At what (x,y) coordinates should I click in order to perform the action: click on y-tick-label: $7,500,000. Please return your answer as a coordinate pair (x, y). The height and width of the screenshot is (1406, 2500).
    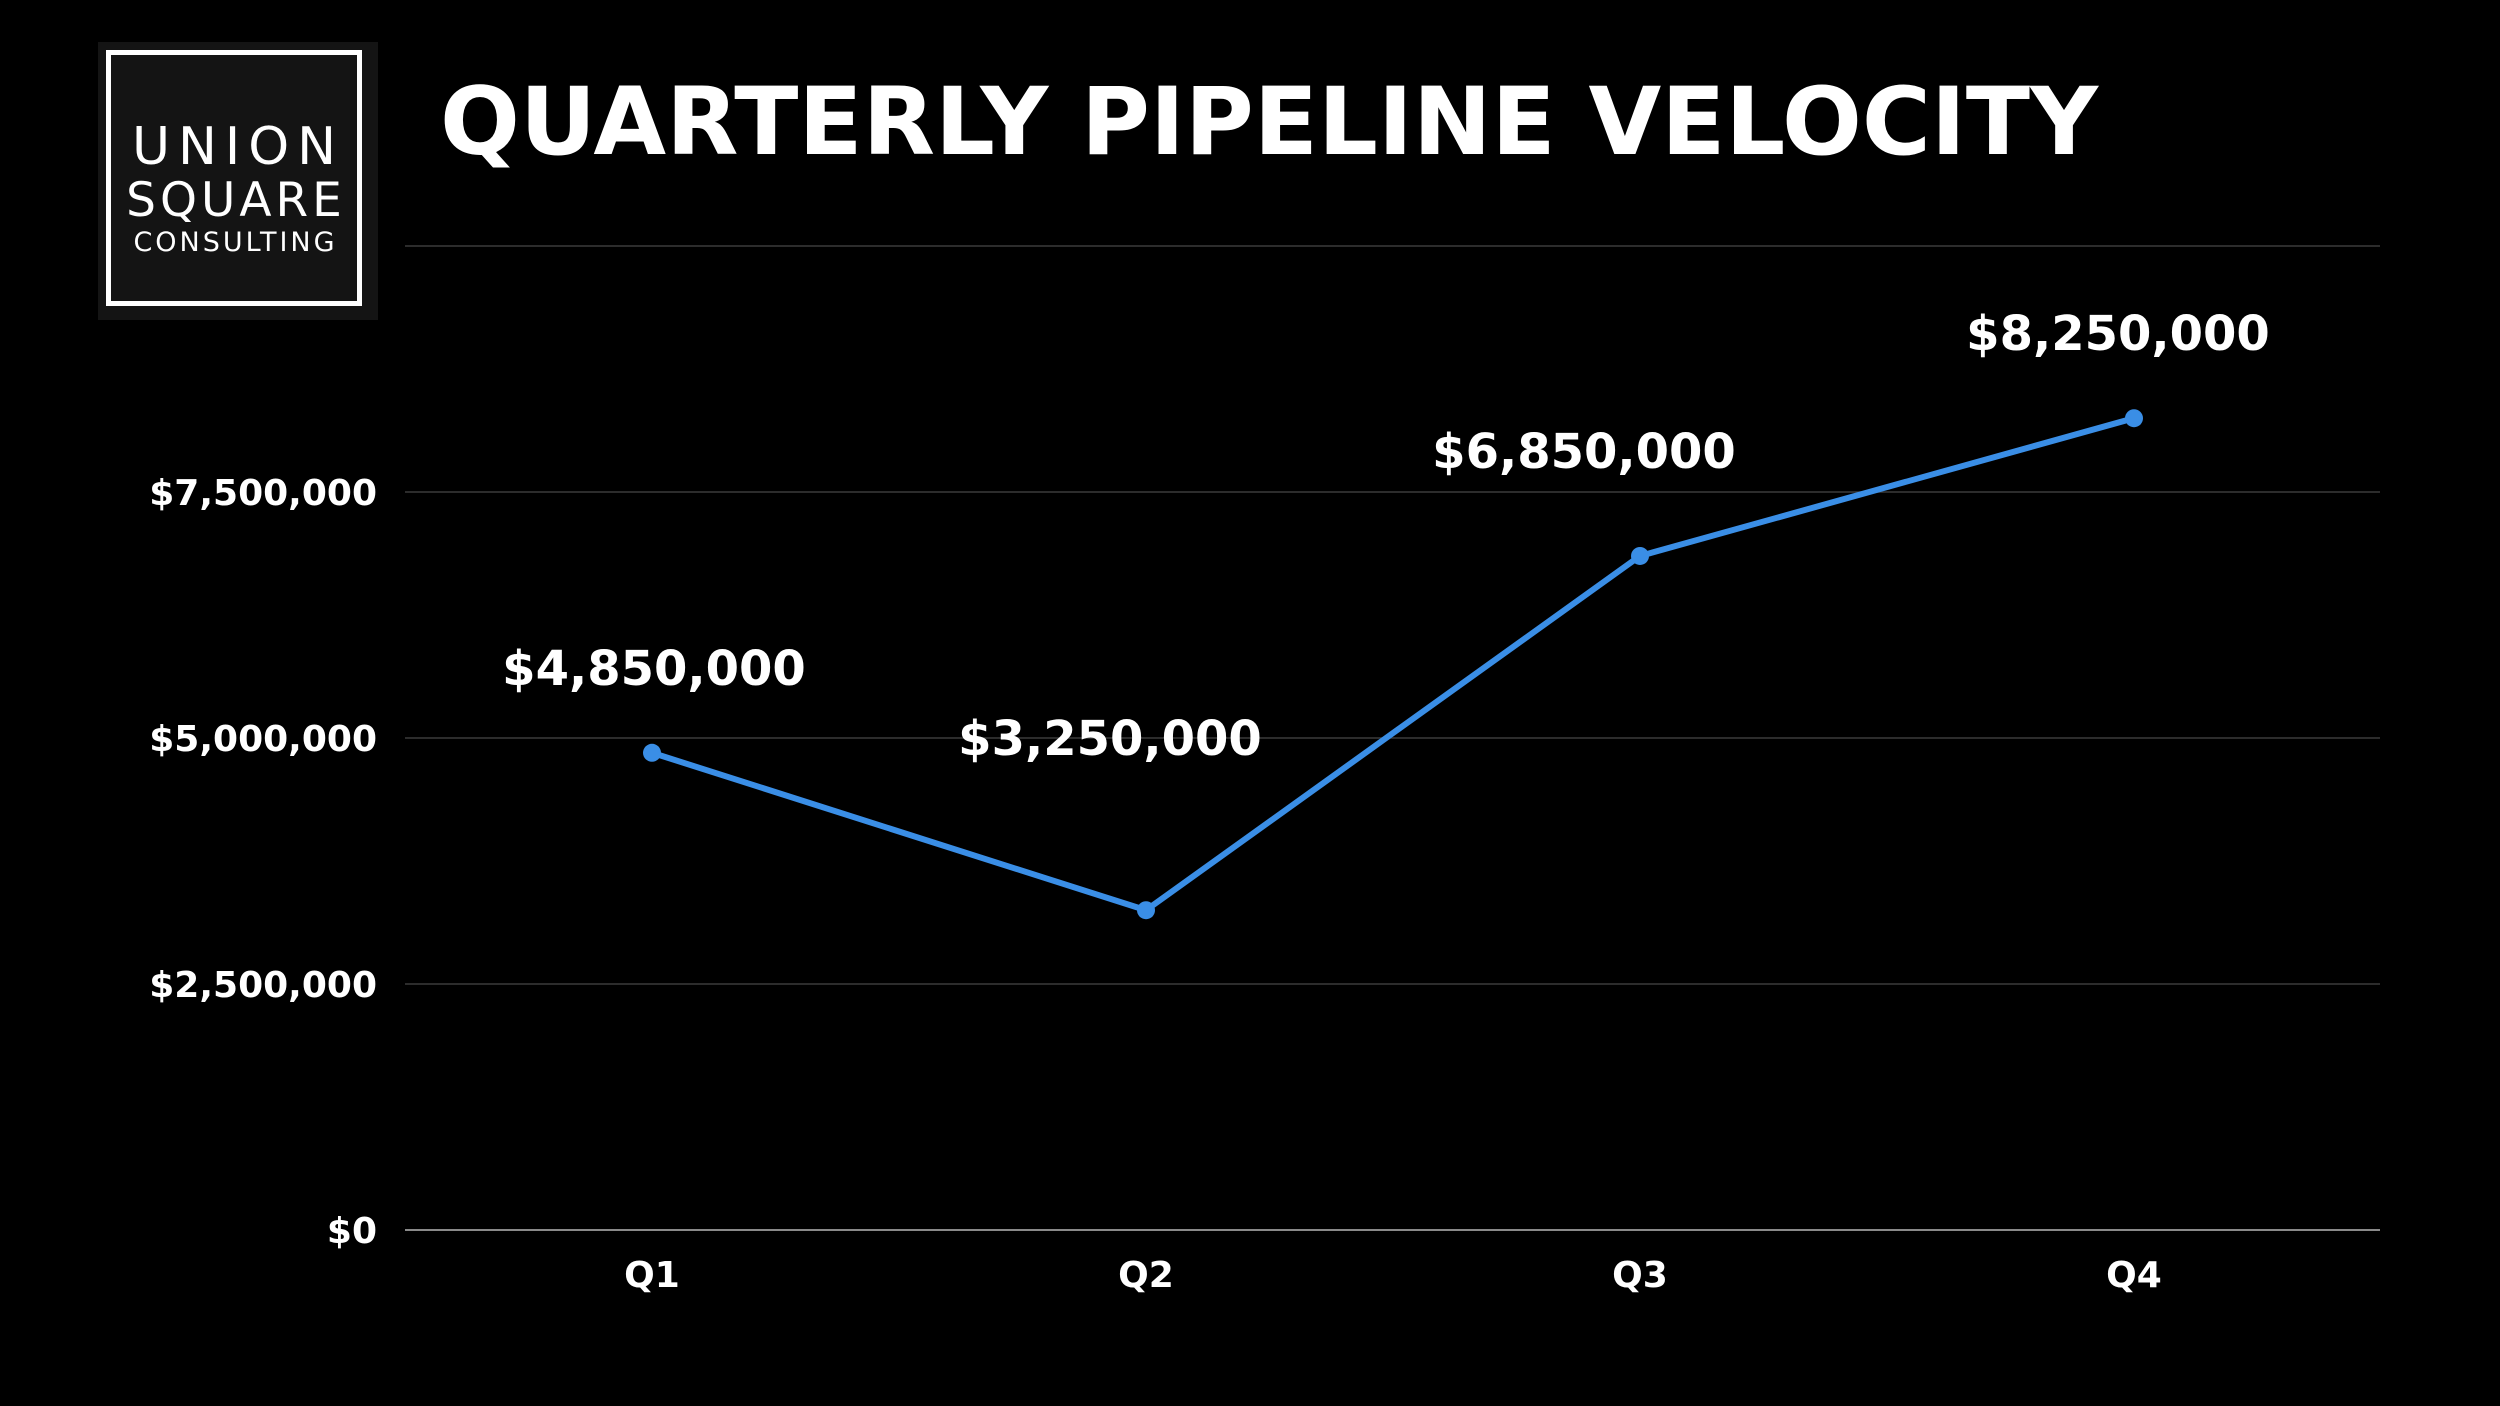
    Looking at the image, I should click on (263, 493).